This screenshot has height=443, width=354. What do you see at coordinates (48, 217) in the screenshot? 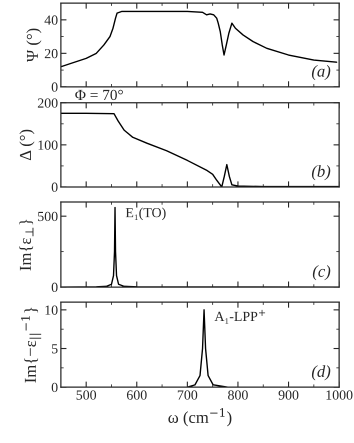
I see `y-tick-label: 500` at bounding box center [48, 217].